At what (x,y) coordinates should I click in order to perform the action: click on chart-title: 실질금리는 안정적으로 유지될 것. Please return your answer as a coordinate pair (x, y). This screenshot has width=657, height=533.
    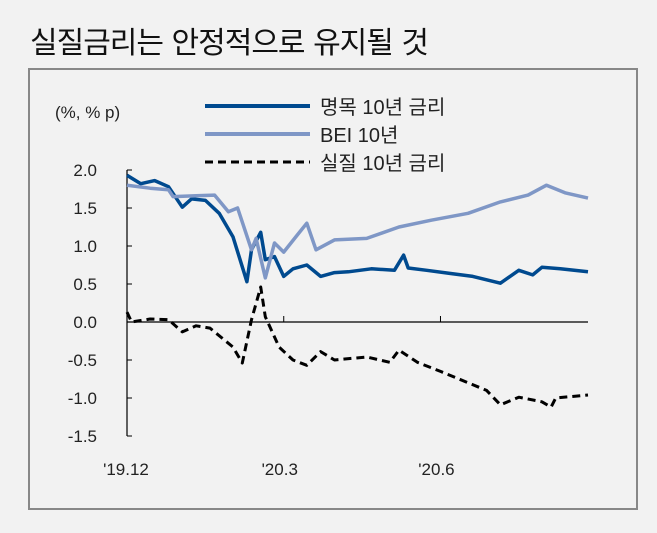
    Looking at the image, I should click on (229, 43).